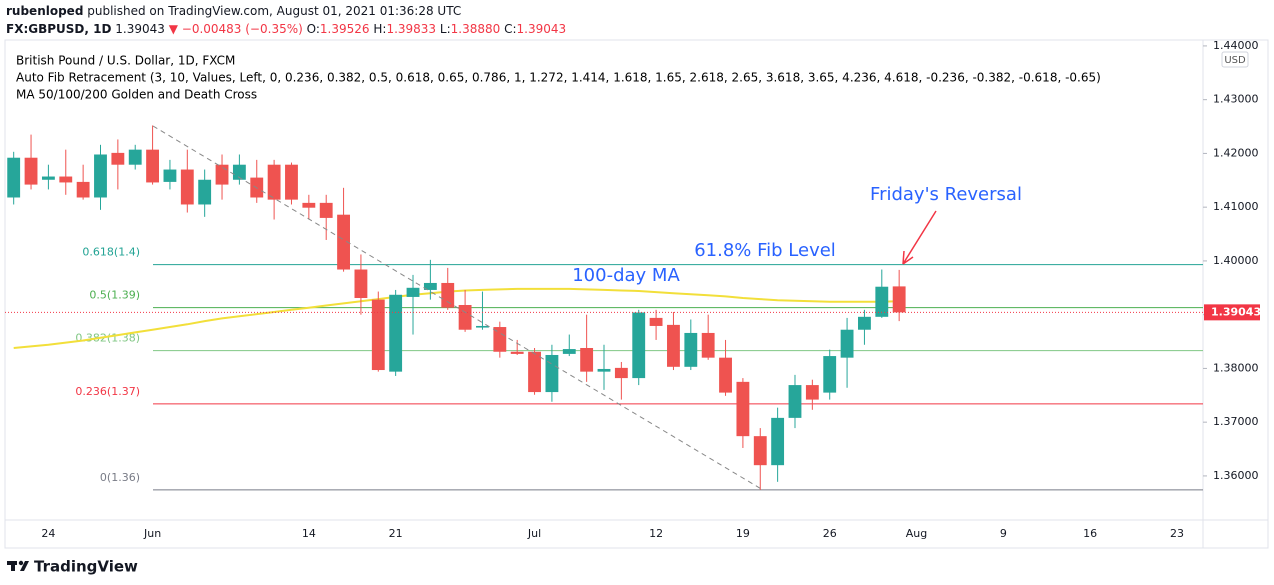  I want to click on x-tick-label: Aug, so click(916, 533).